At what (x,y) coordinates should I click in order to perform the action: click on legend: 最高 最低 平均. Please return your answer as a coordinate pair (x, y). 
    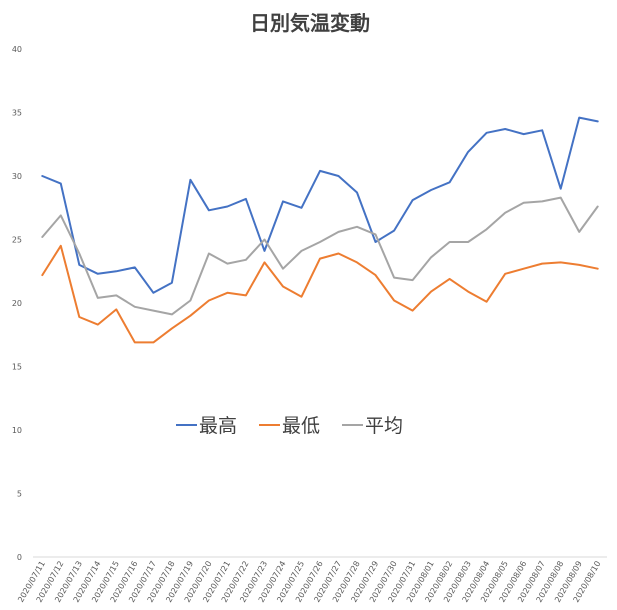
    Looking at the image, I should click on (289, 426).